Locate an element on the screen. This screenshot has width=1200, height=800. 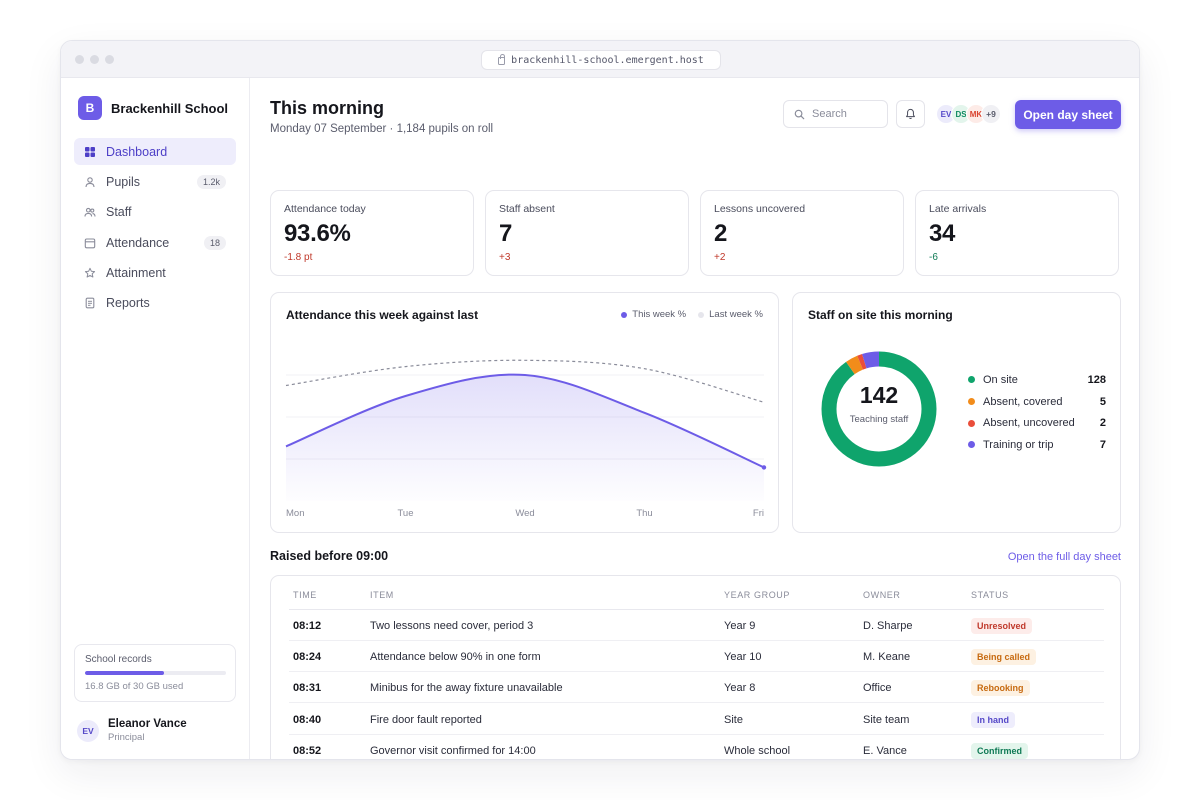
column-header: OWNER is located at coordinates (882, 595).